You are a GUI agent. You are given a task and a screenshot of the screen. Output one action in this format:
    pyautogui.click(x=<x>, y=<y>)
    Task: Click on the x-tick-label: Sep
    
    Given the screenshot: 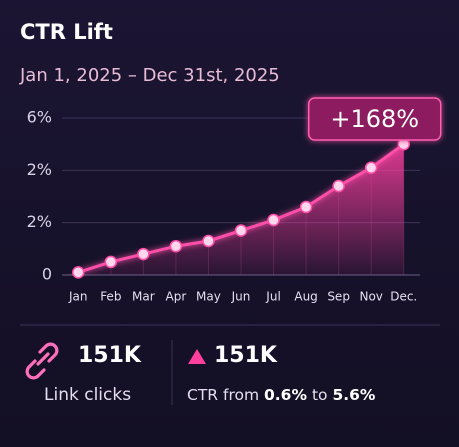 What is the action you would take?
    pyautogui.click(x=338, y=297)
    